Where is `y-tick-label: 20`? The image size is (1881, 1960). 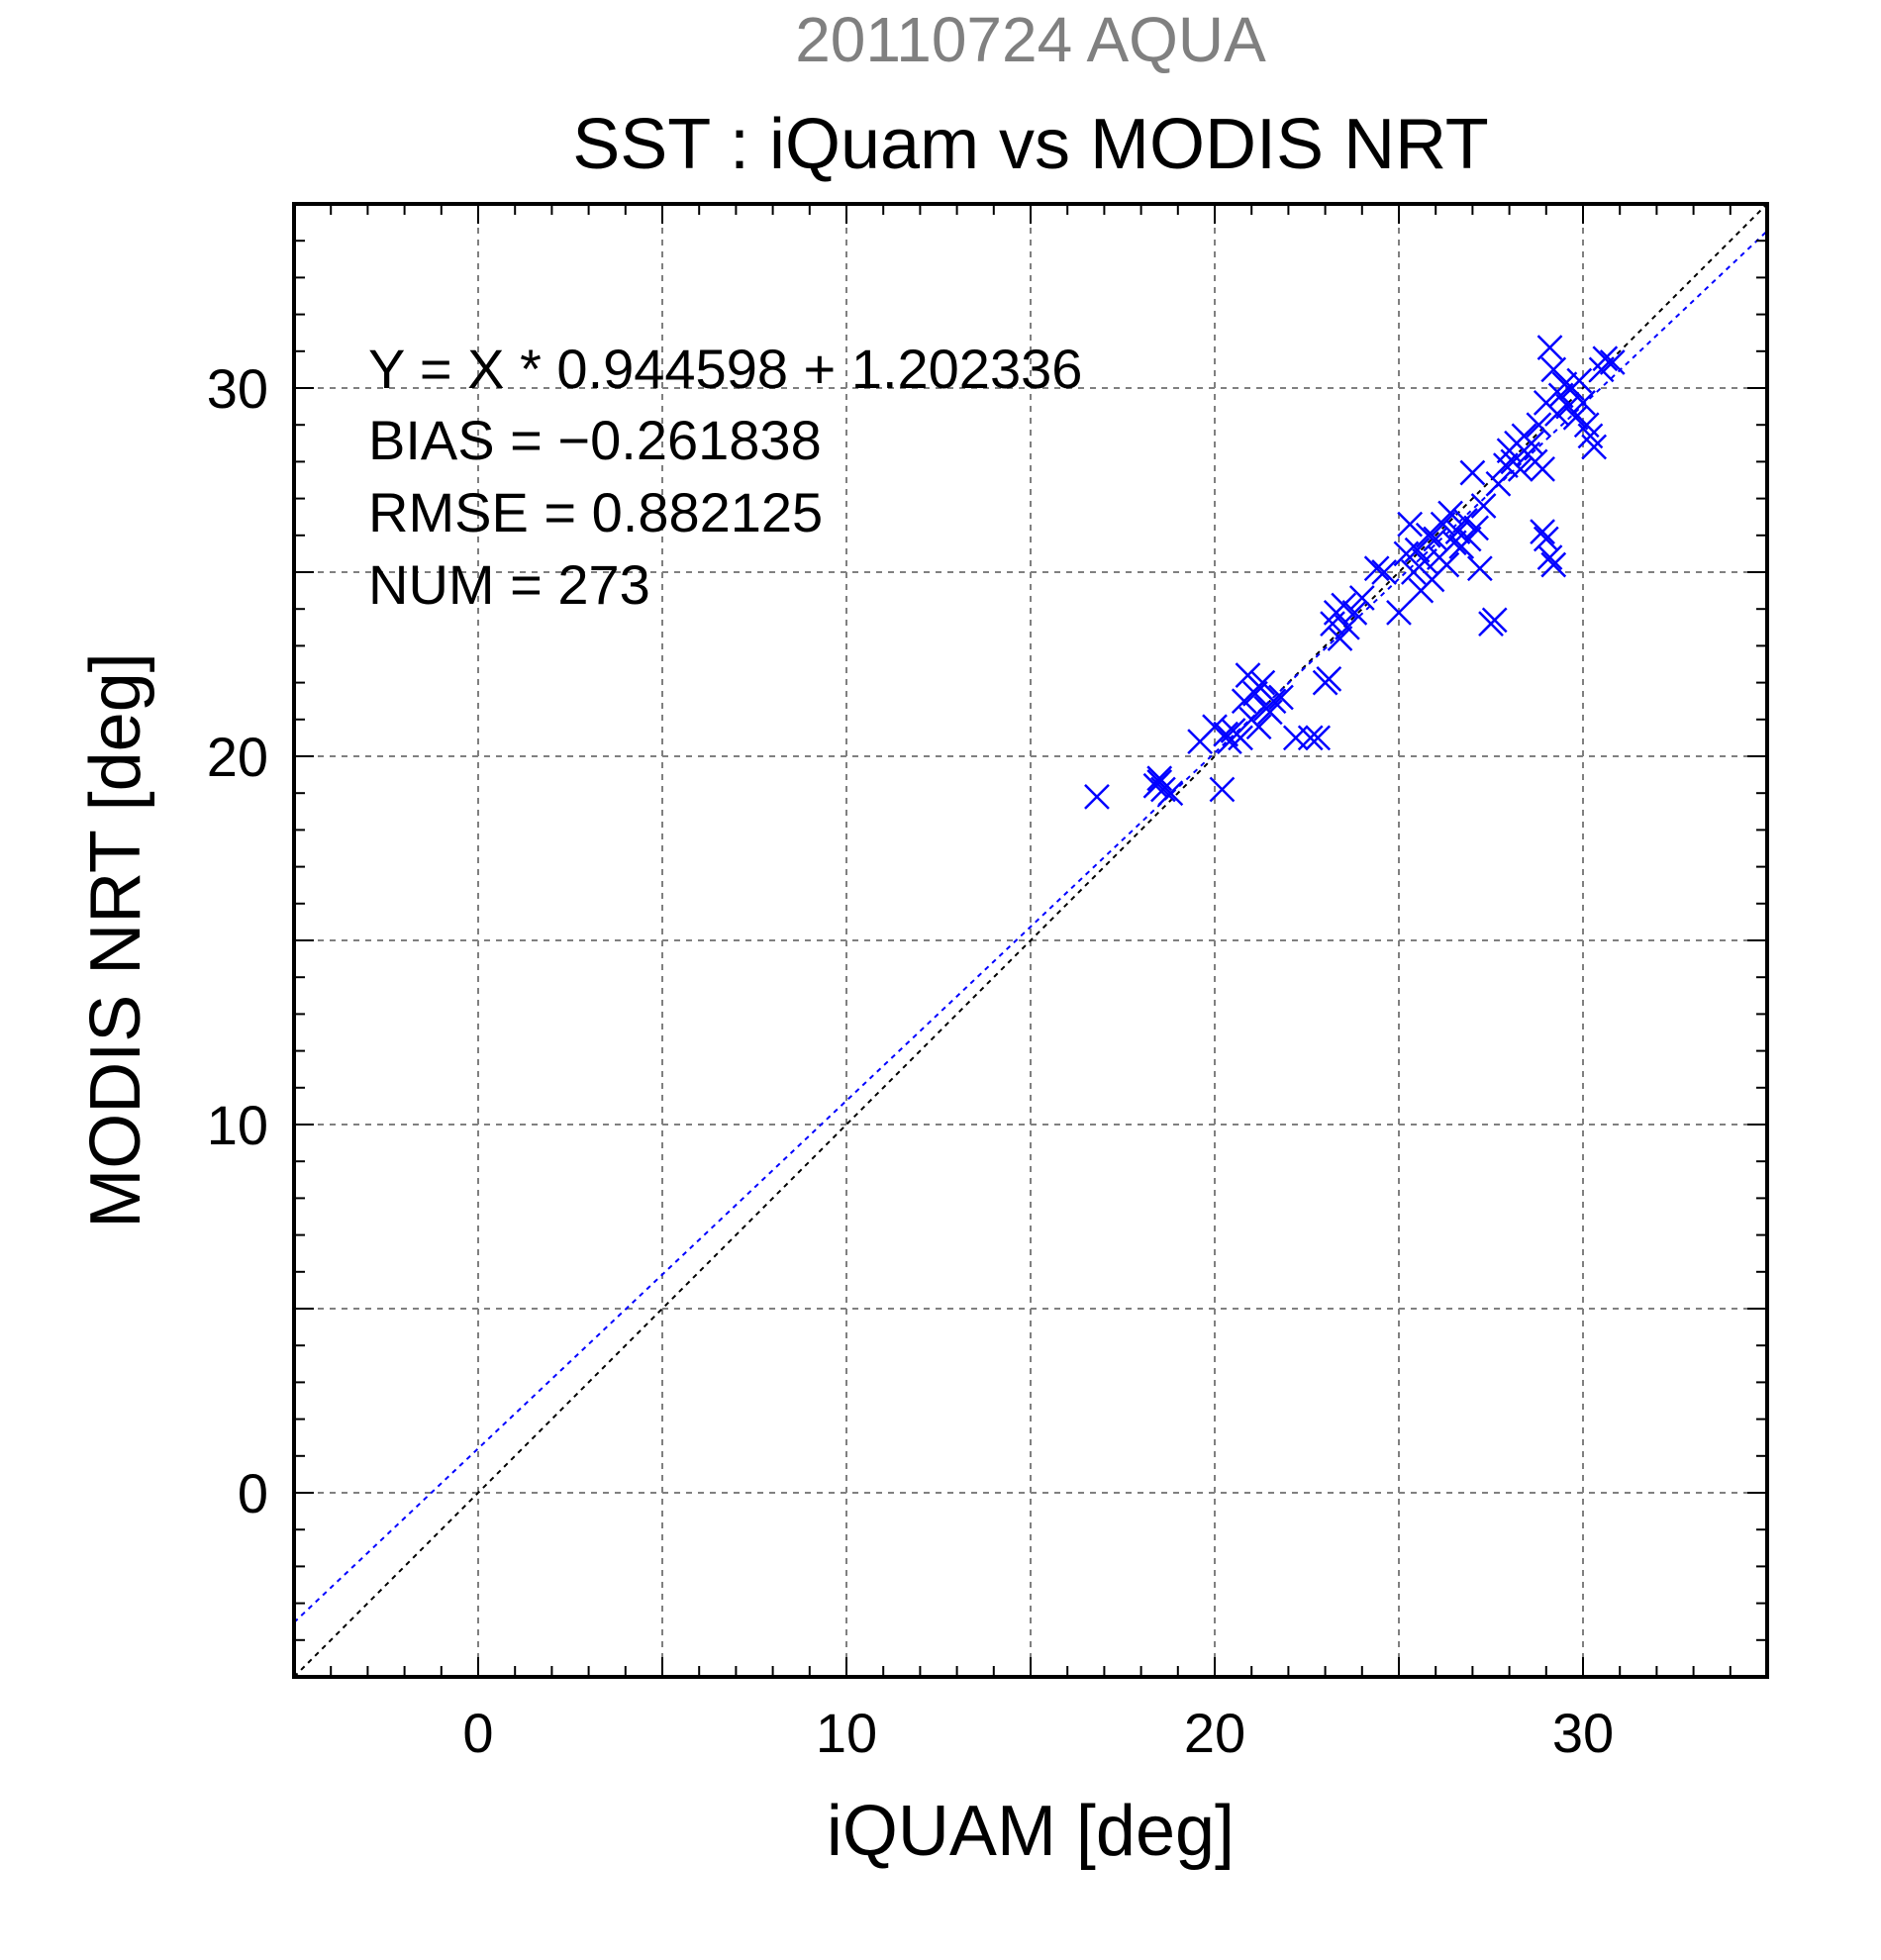
y-tick-label: 20 is located at coordinates (238, 757).